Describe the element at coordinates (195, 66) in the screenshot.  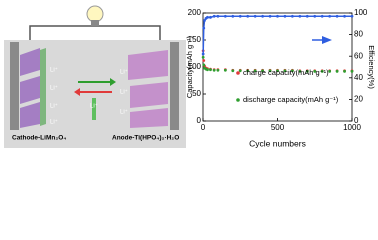
I see `y-tick-label: 100` at that location.